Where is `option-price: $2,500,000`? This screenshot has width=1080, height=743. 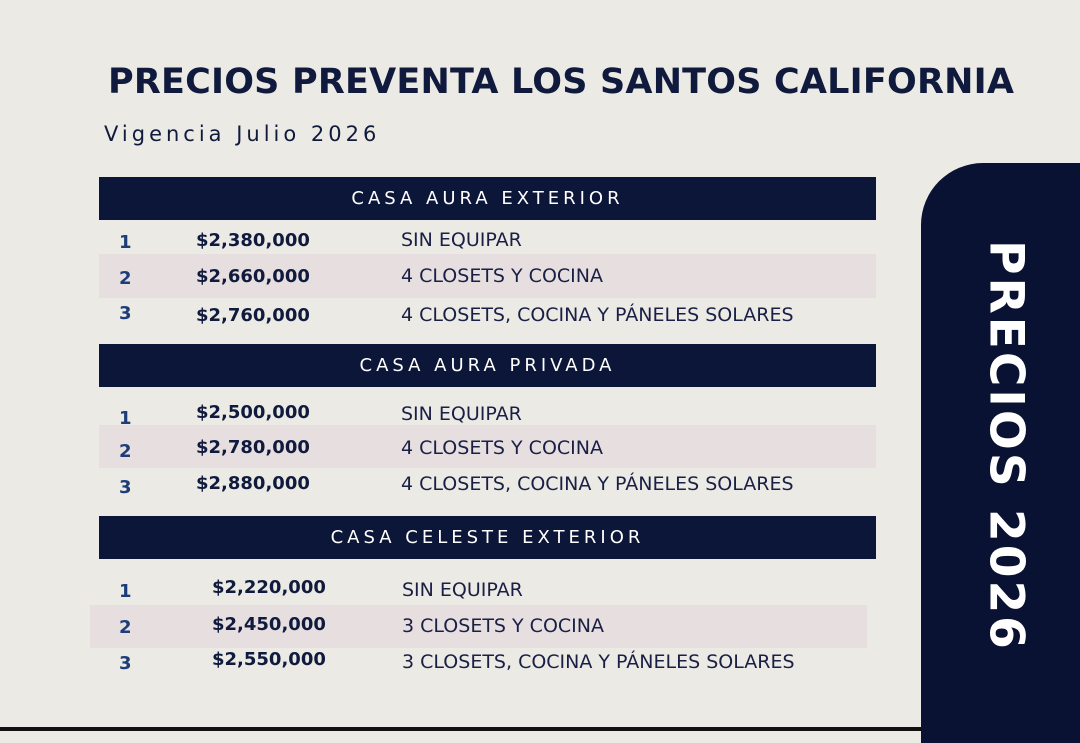 option-price: $2,500,000 is located at coordinates (253, 412).